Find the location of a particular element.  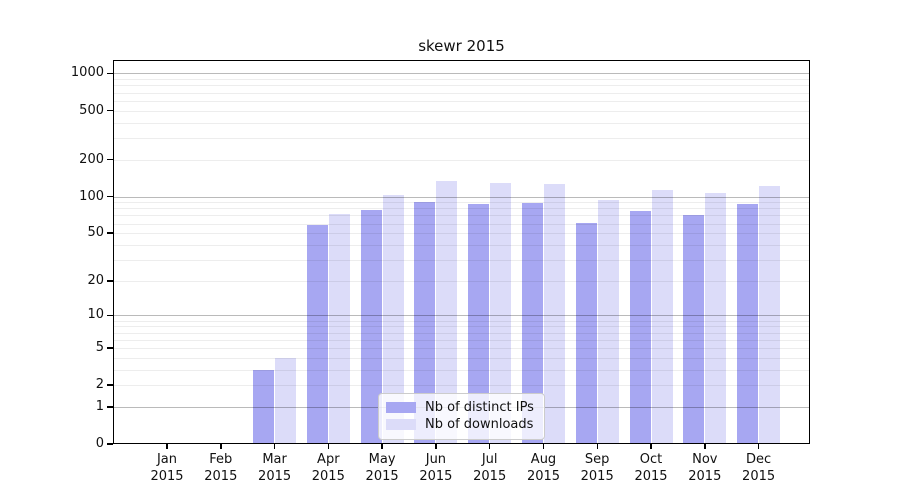

bar-downloads-may is located at coordinates (393, 319).